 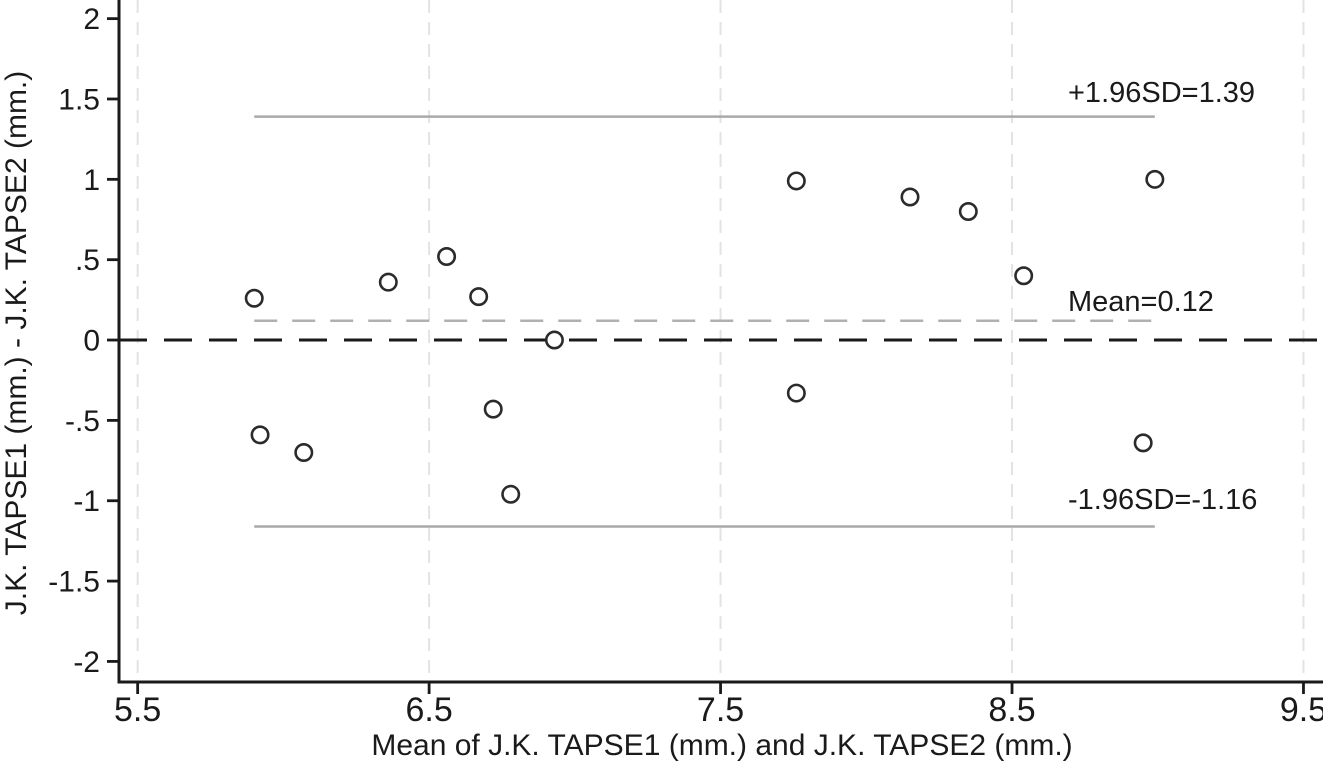 I want to click on y-tick-label: -1.5, so click(x=74, y=582).